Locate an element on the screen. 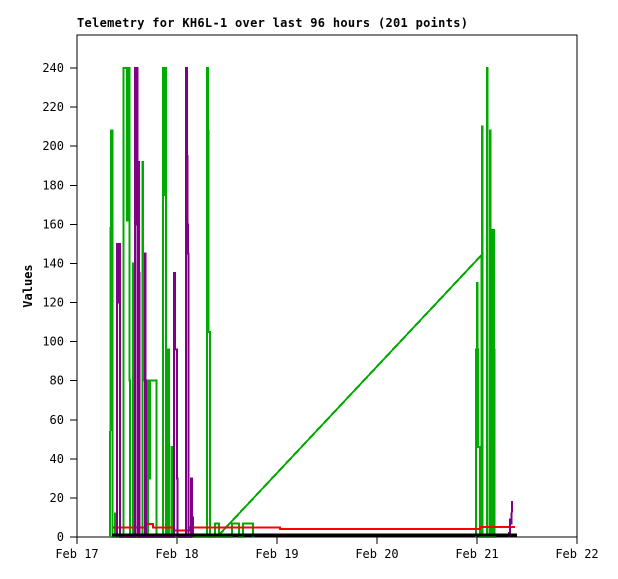  y-tick-label: 140 is located at coordinates (53, 263).